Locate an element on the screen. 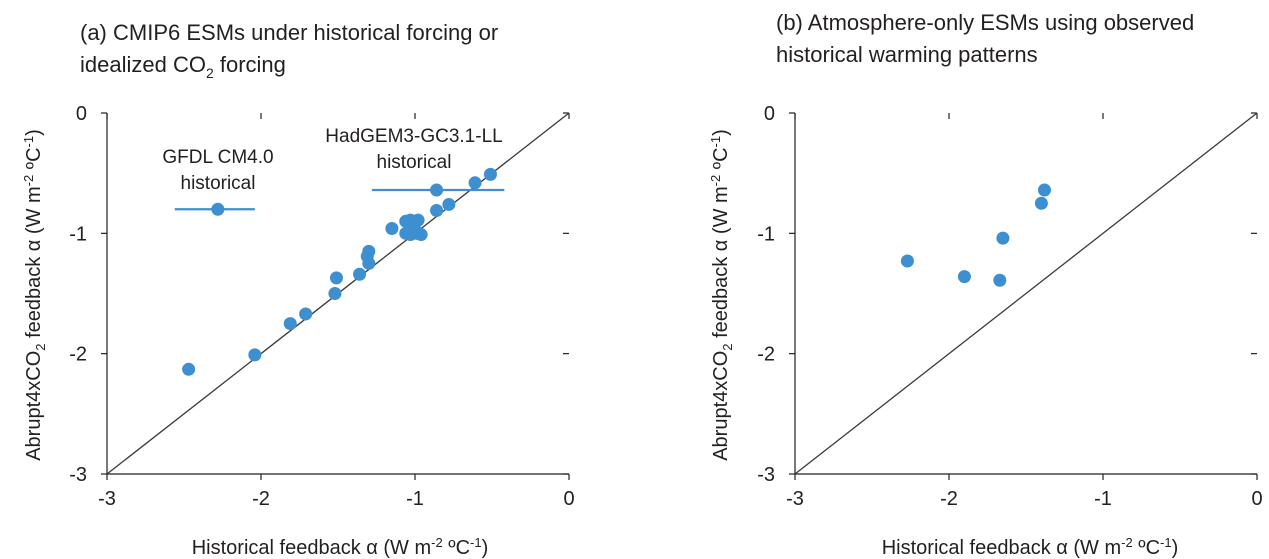  panel-b-y-tick-label: -2 is located at coordinates (766, 355).